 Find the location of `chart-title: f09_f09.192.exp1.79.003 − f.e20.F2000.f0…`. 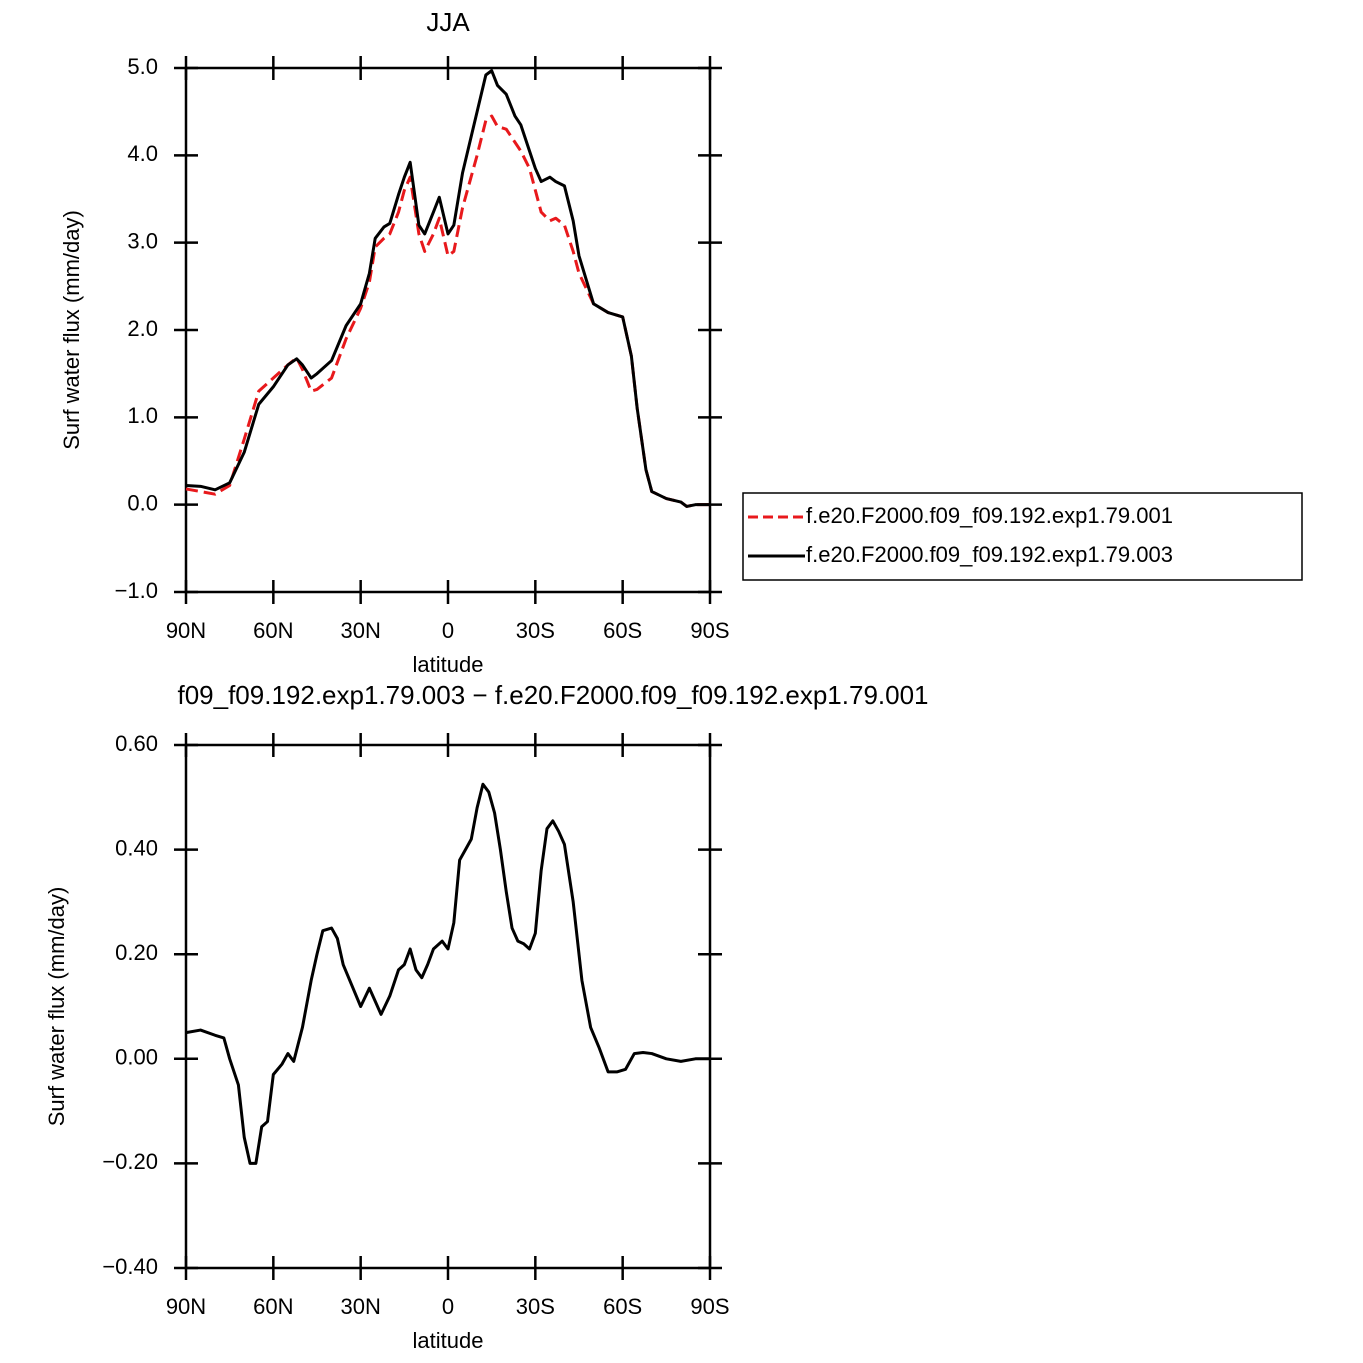

chart-title: f09_f09.192.exp1.79.003 − f.e20.F2000.f0… is located at coordinates (552, 695).